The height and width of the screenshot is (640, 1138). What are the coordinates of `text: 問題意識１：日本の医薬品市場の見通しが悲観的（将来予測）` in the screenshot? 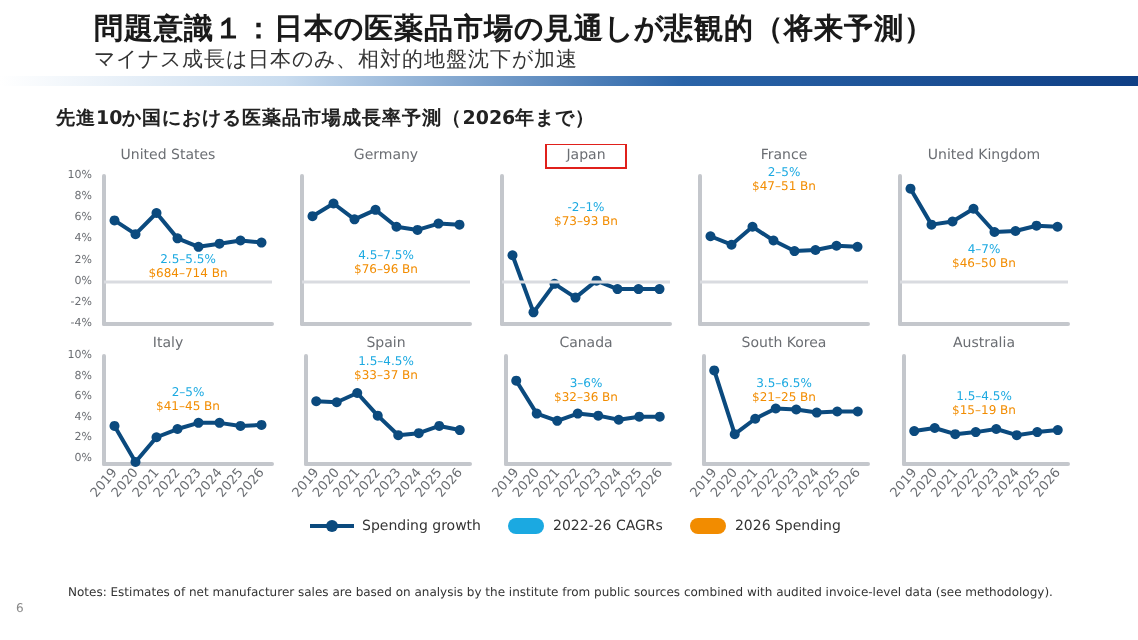 It's located at (514, 29).